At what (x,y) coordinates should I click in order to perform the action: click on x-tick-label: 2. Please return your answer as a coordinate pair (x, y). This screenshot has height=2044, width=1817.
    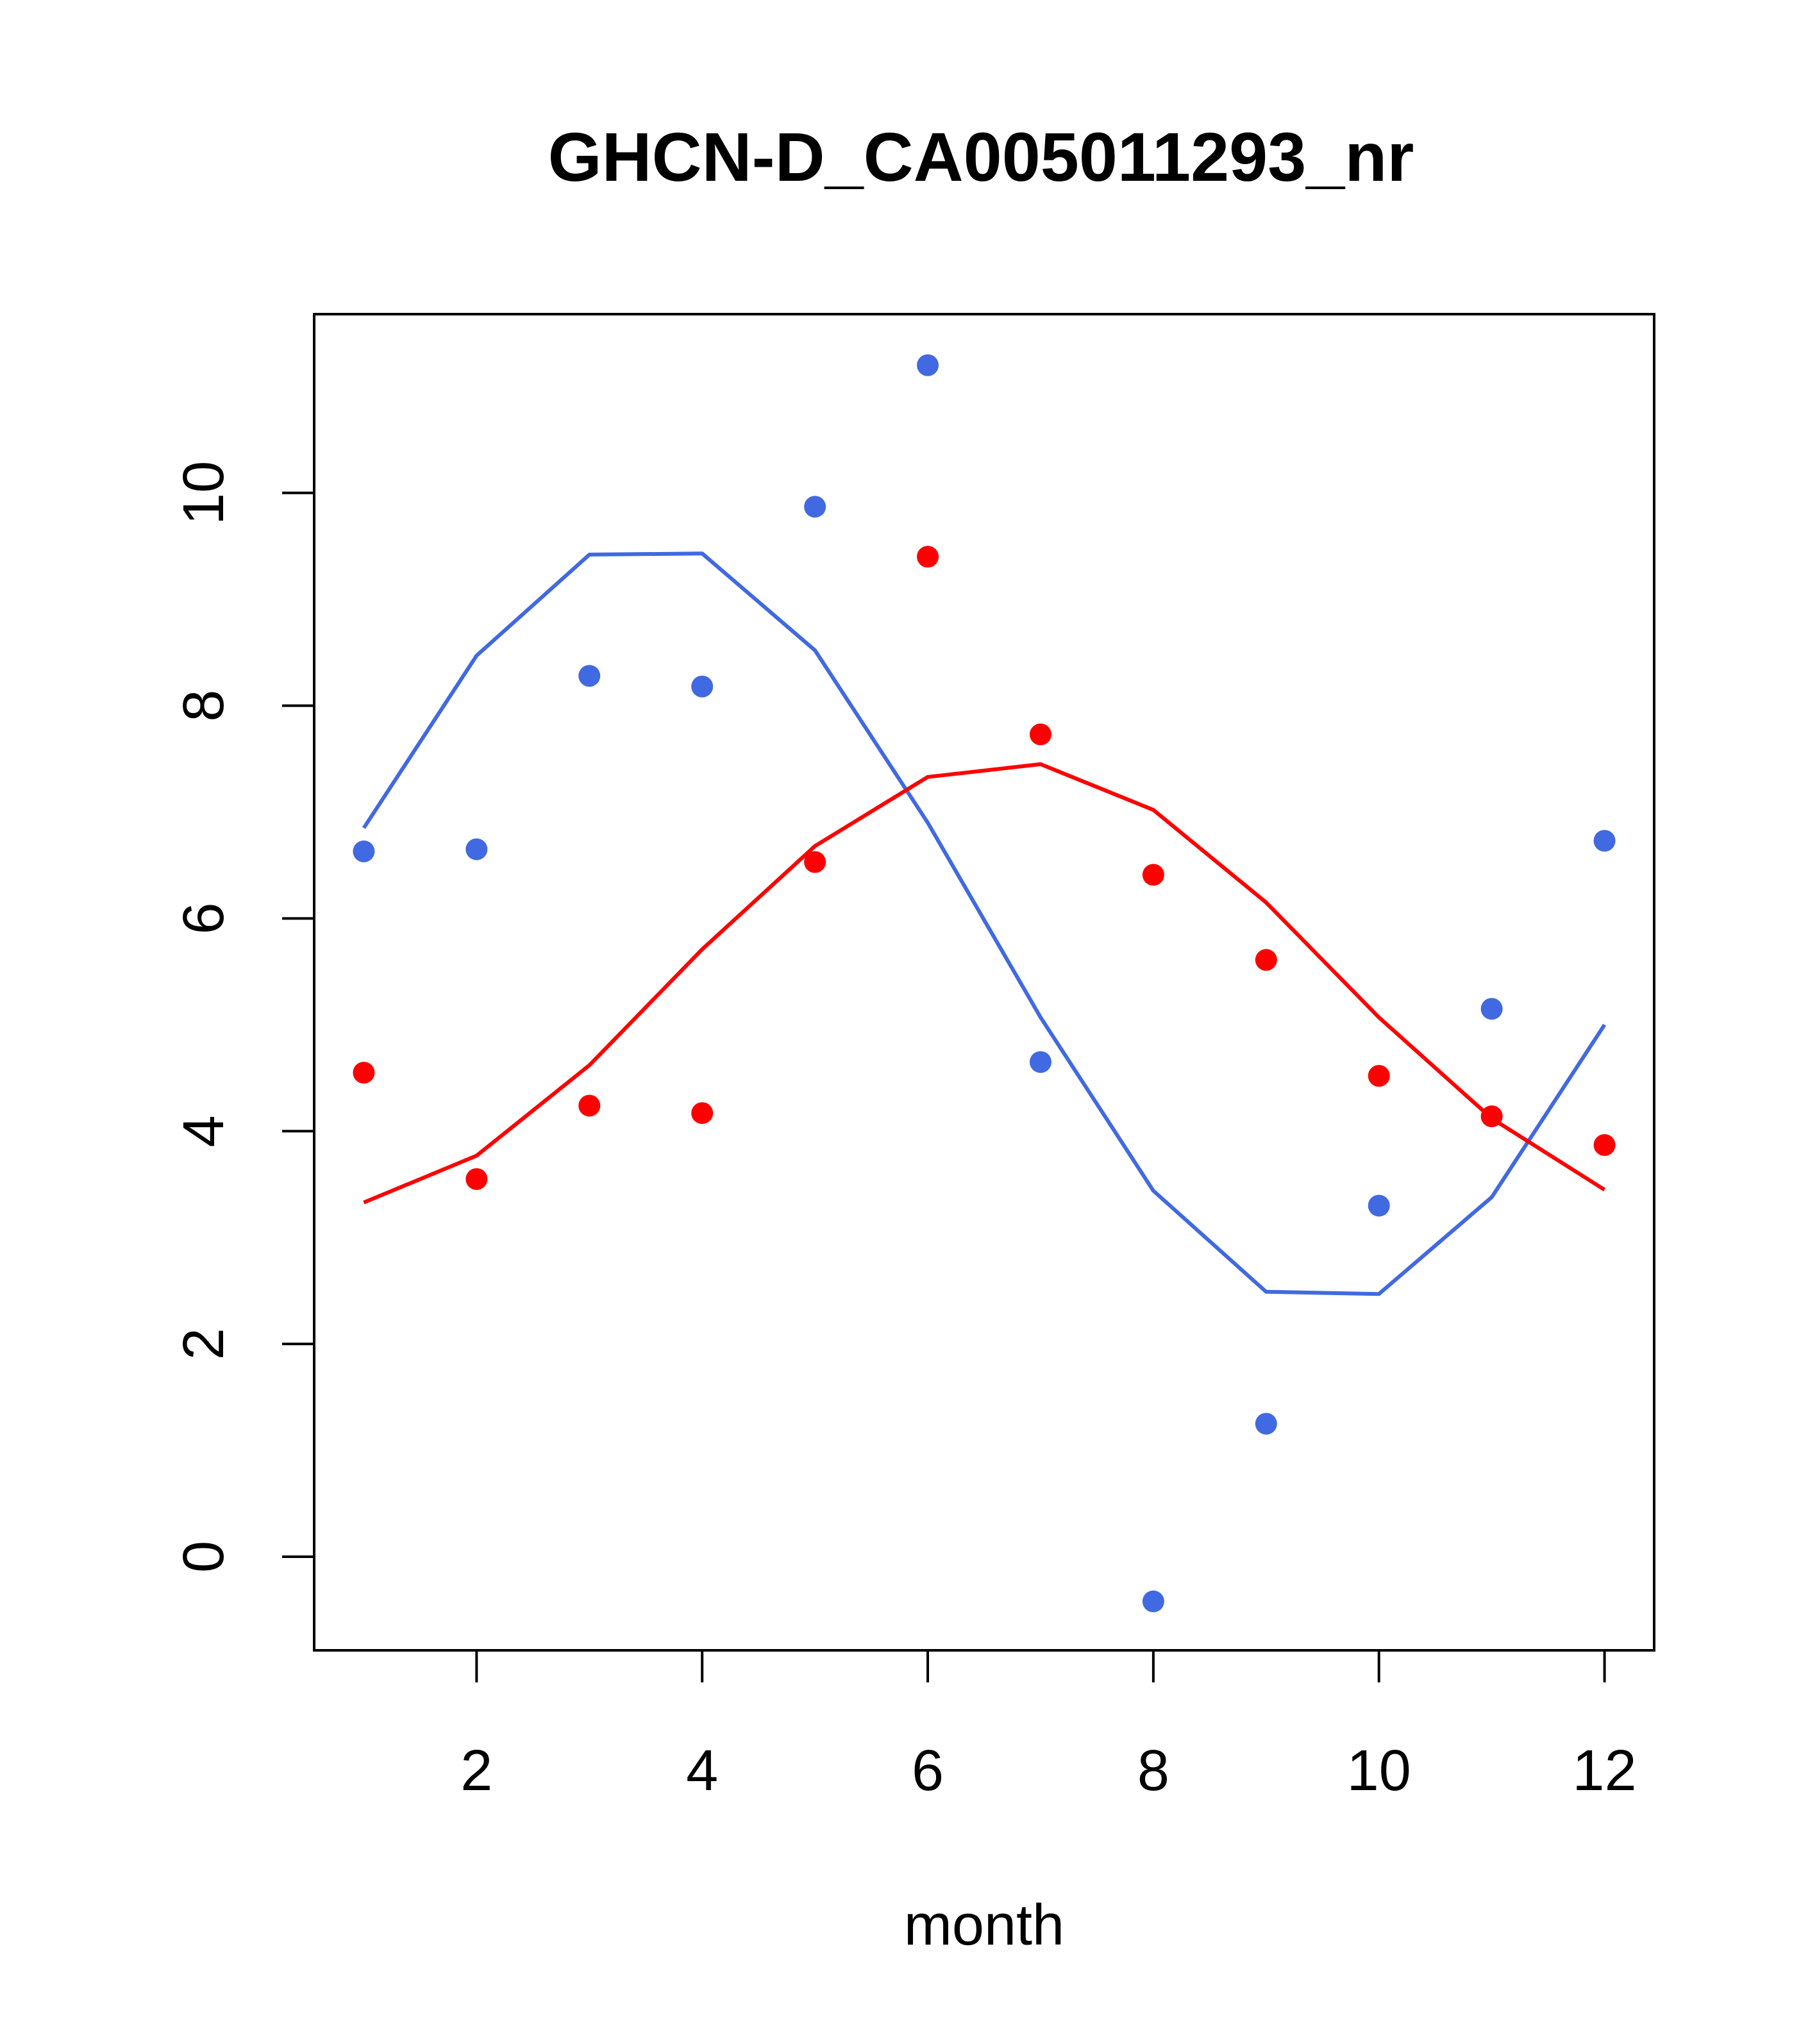
    Looking at the image, I should click on (476, 1771).